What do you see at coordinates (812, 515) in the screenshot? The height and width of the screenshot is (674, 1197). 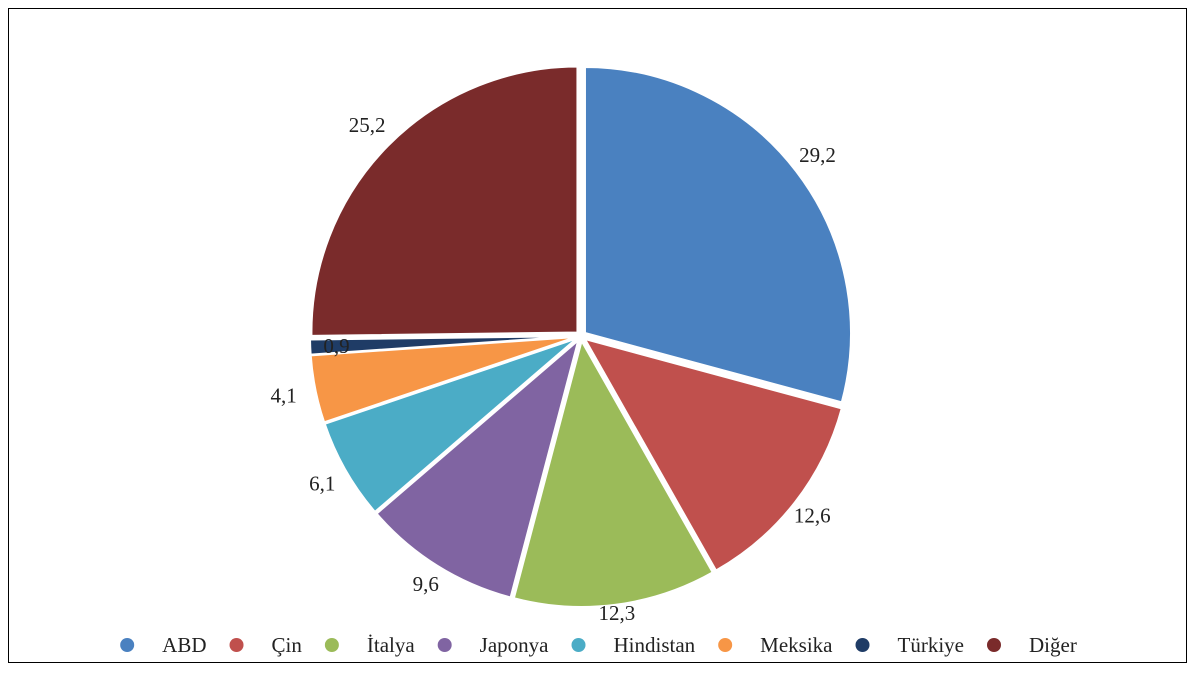 I see `data-label-cin: 12,6` at bounding box center [812, 515].